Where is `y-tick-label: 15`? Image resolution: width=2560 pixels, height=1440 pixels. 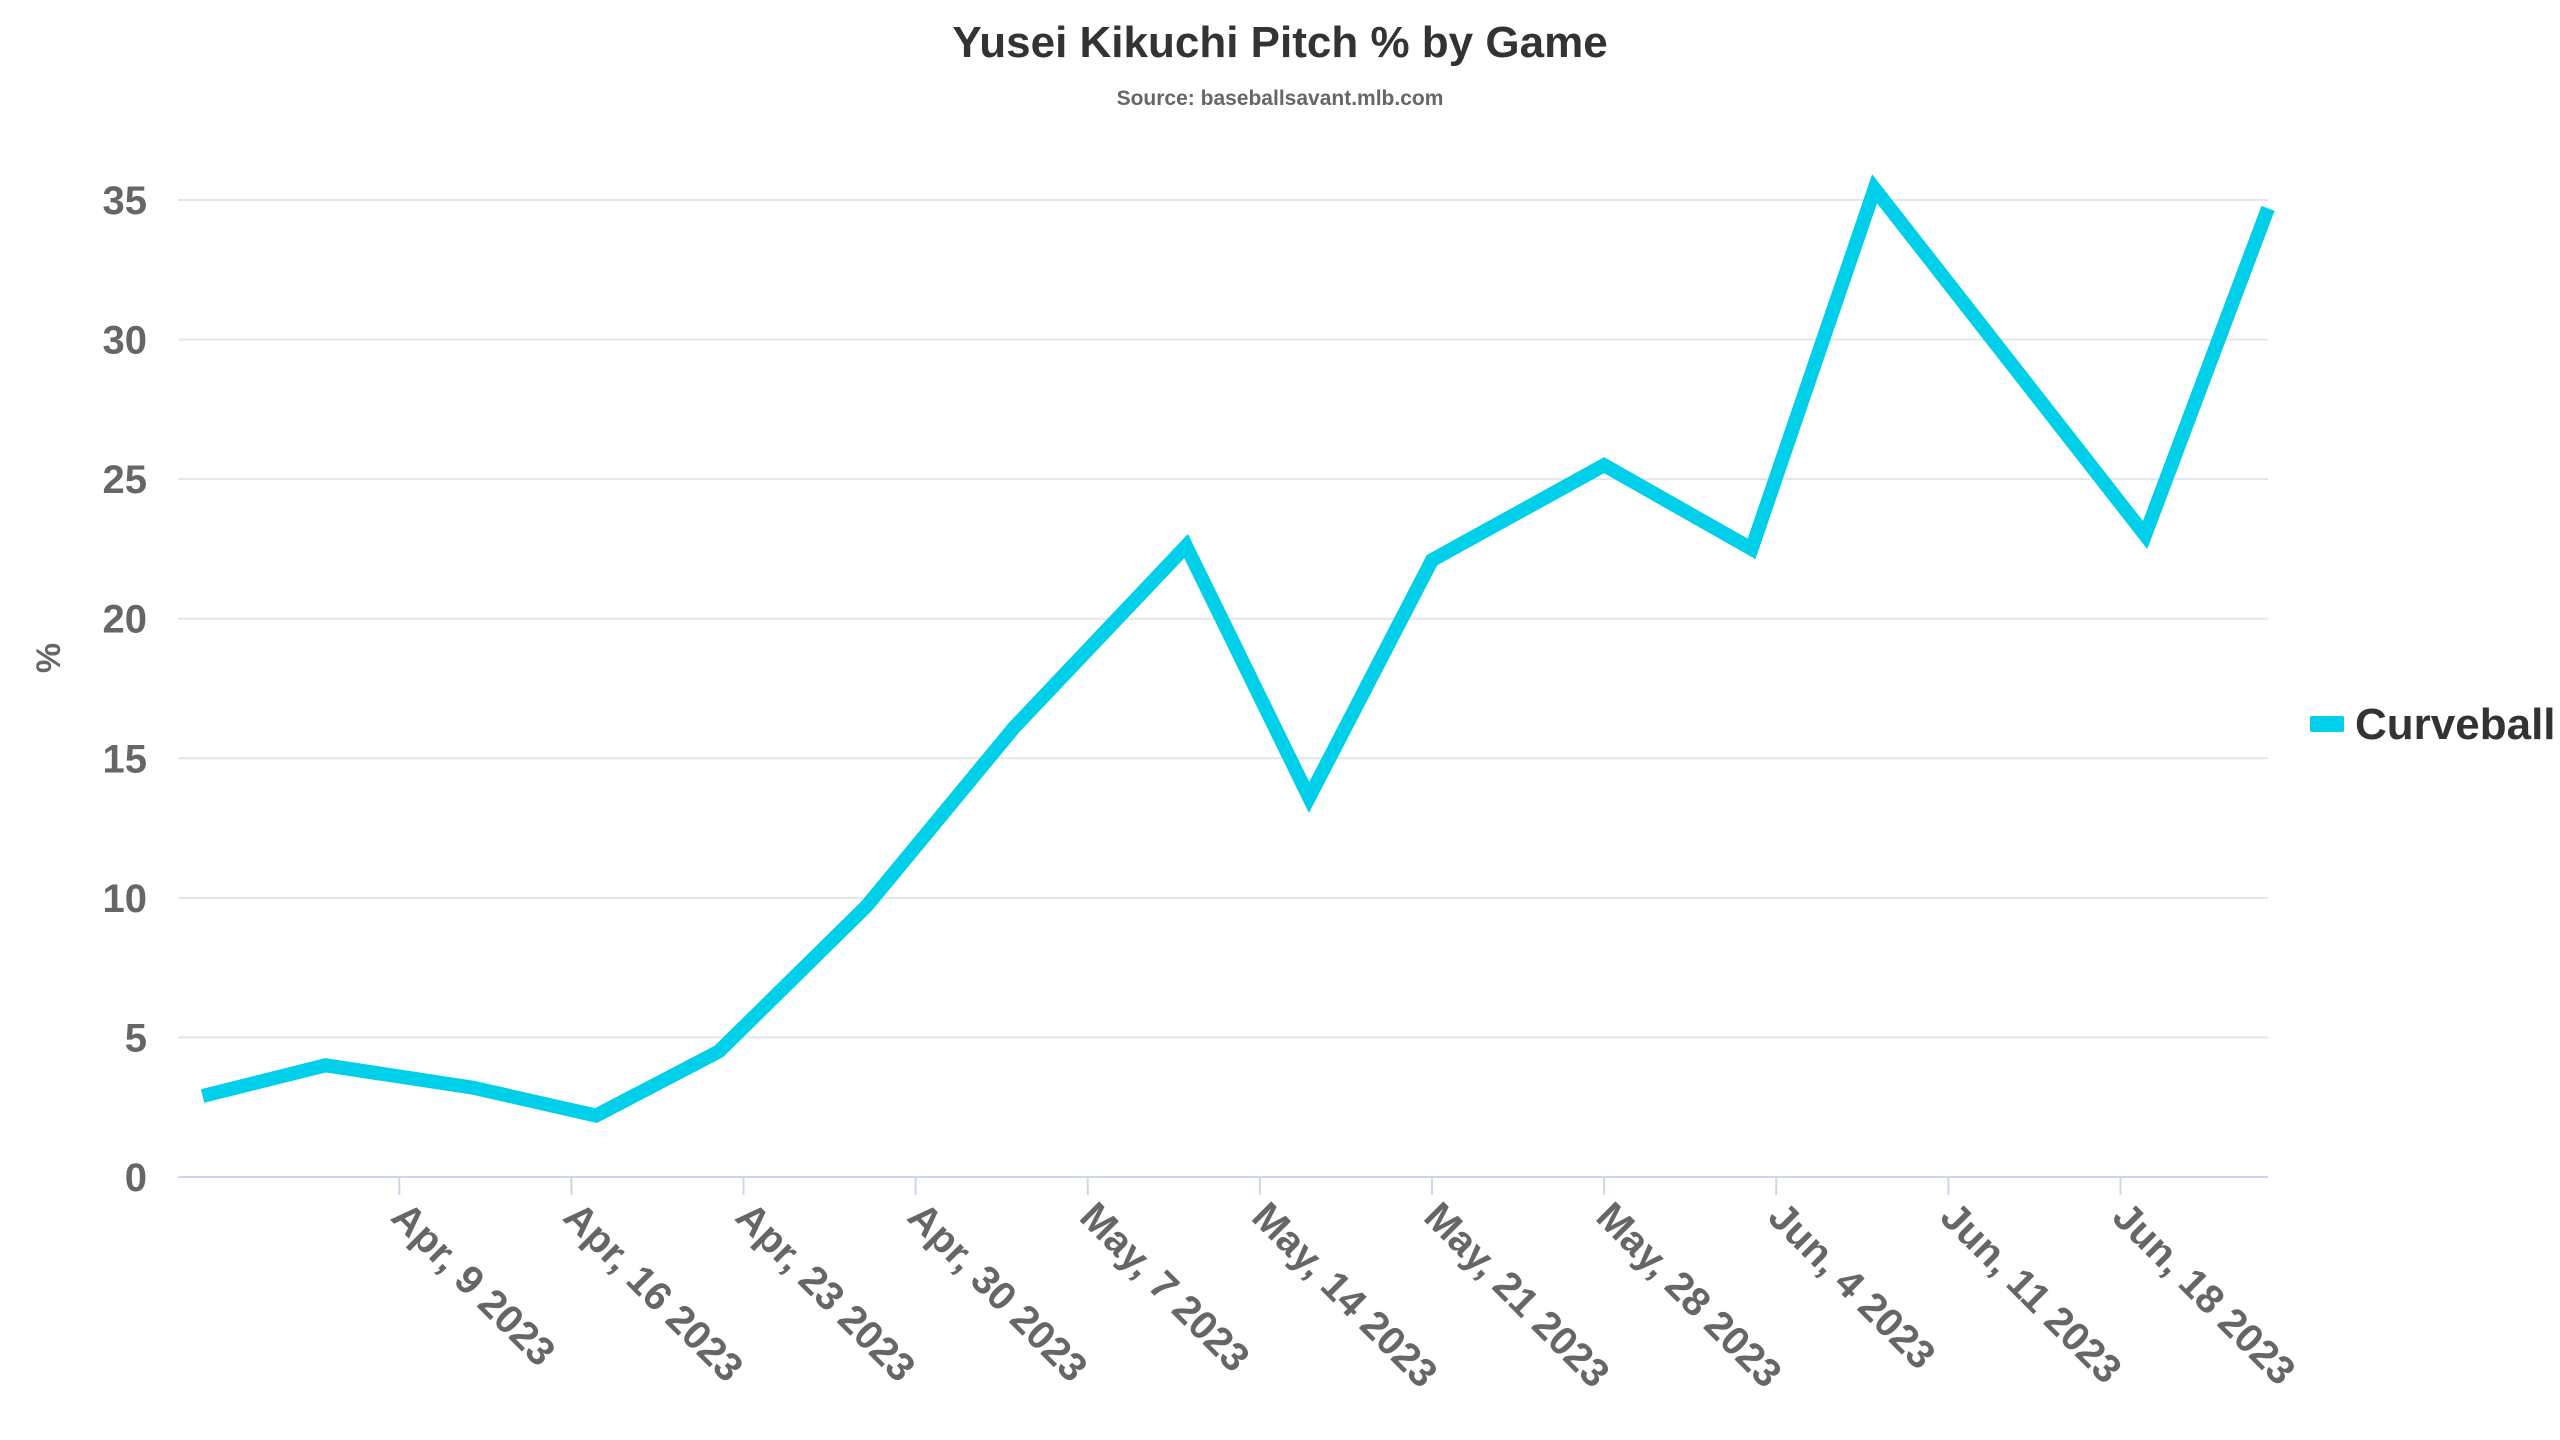
y-tick-label: 15 is located at coordinates (125, 759).